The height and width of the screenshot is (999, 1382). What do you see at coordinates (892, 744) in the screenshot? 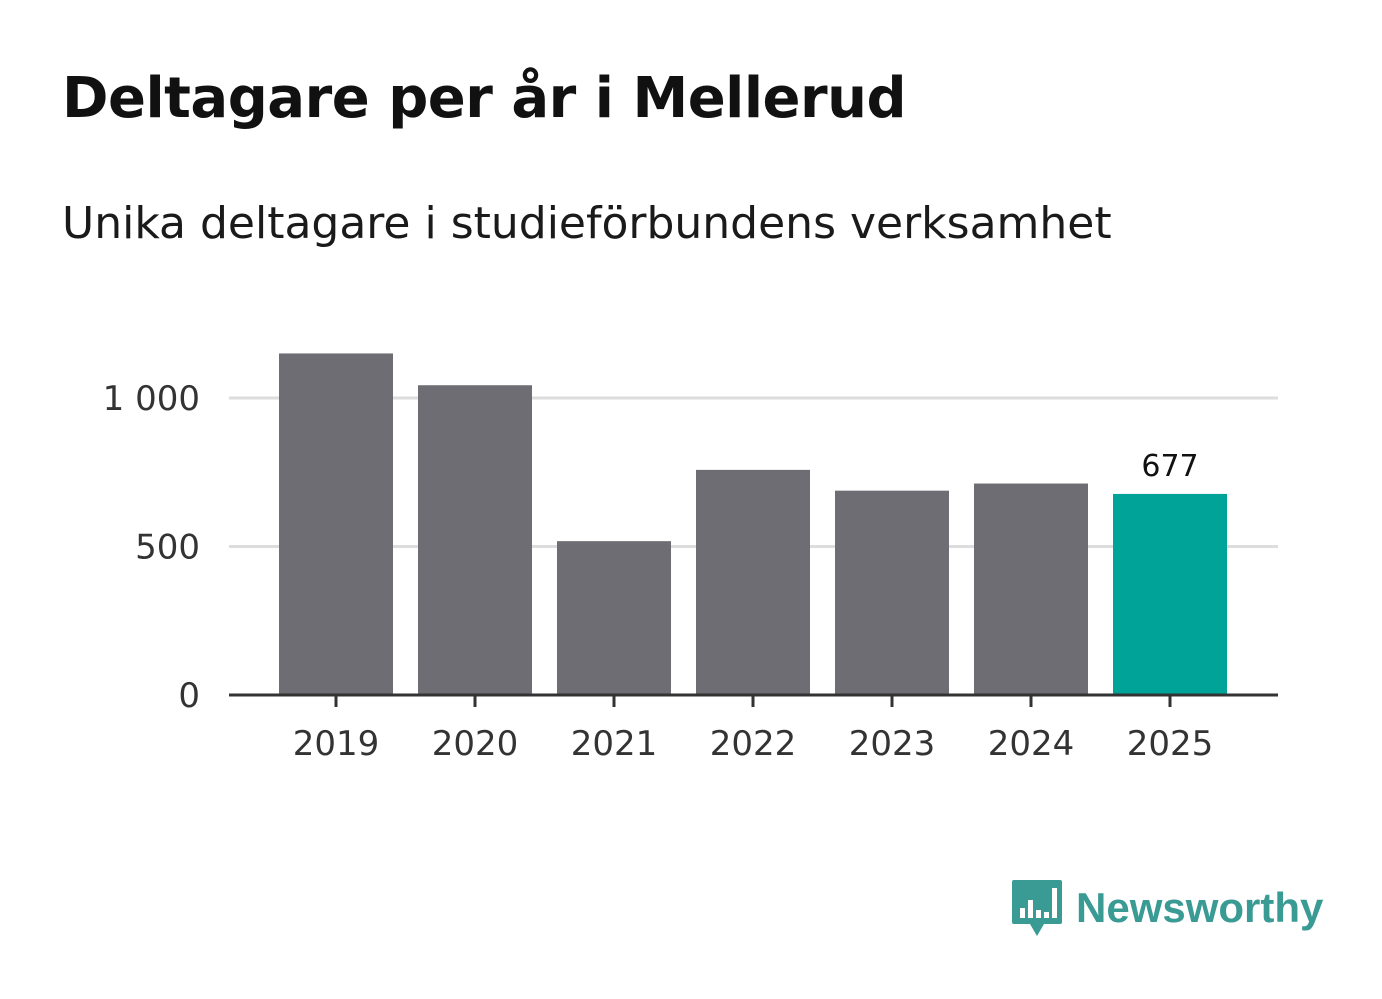
I see `x-tick-label: 2023` at bounding box center [892, 744].